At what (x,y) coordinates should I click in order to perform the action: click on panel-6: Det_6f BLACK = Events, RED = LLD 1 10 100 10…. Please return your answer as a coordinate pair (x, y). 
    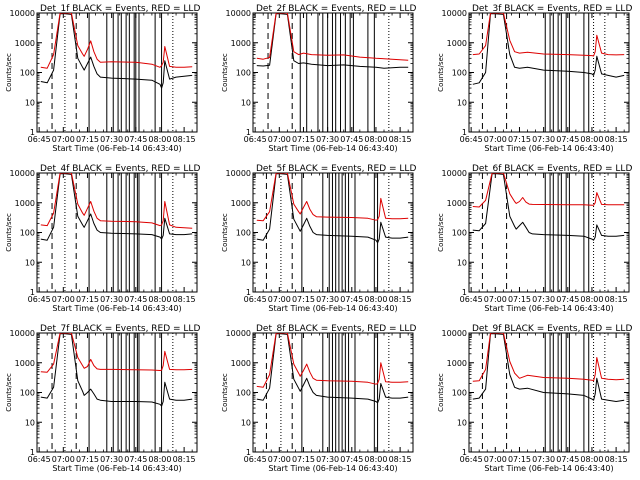
    Looking at the image, I should click on (534, 238).